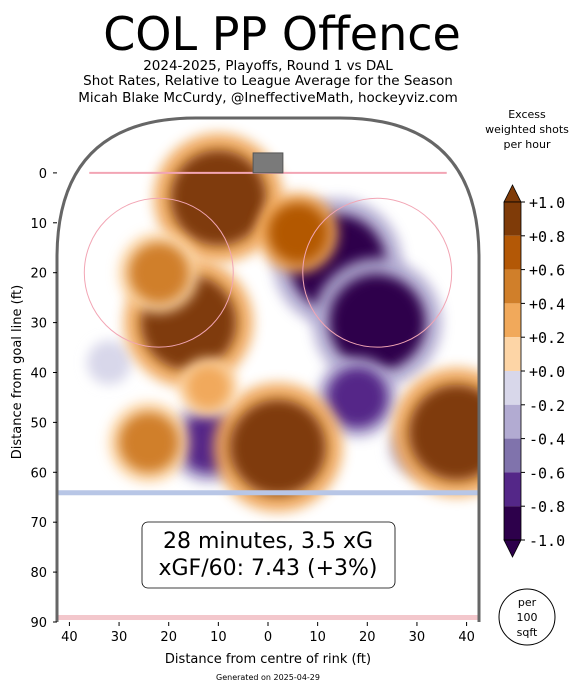 This screenshot has height=691, width=581. Describe the element at coordinates (527, 602) in the screenshot. I see `scale-note-line-1: per` at that location.